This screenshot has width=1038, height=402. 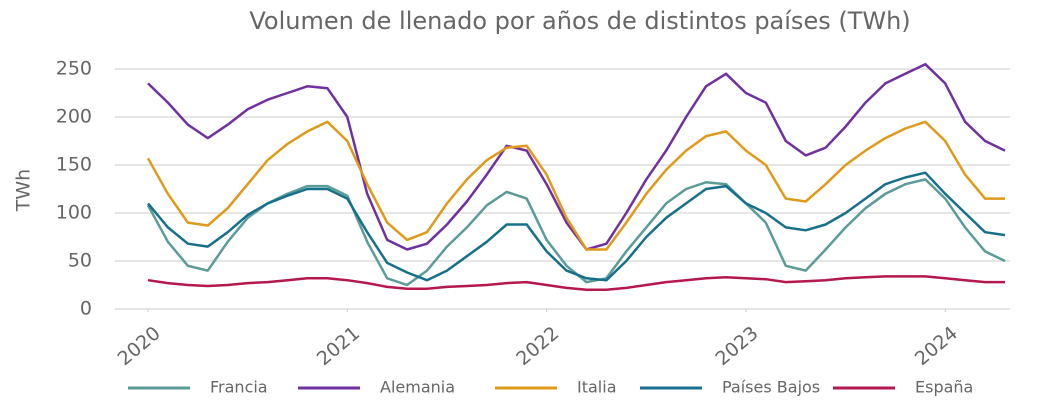 I want to click on x-tick-label: 2020, so click(x=139, y=346).